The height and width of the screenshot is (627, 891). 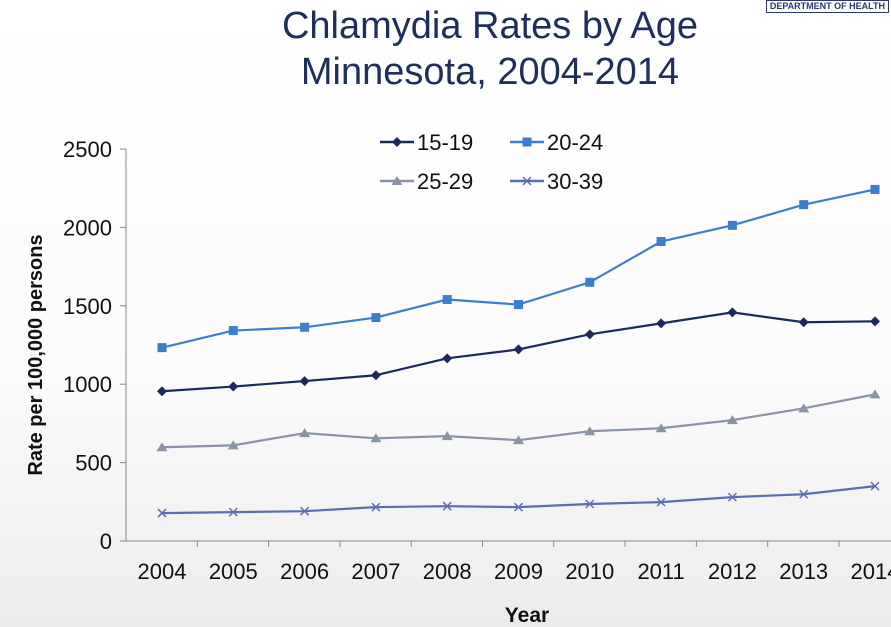 I want to click on x-tick-label: 2010, so click(x=589, y=571).